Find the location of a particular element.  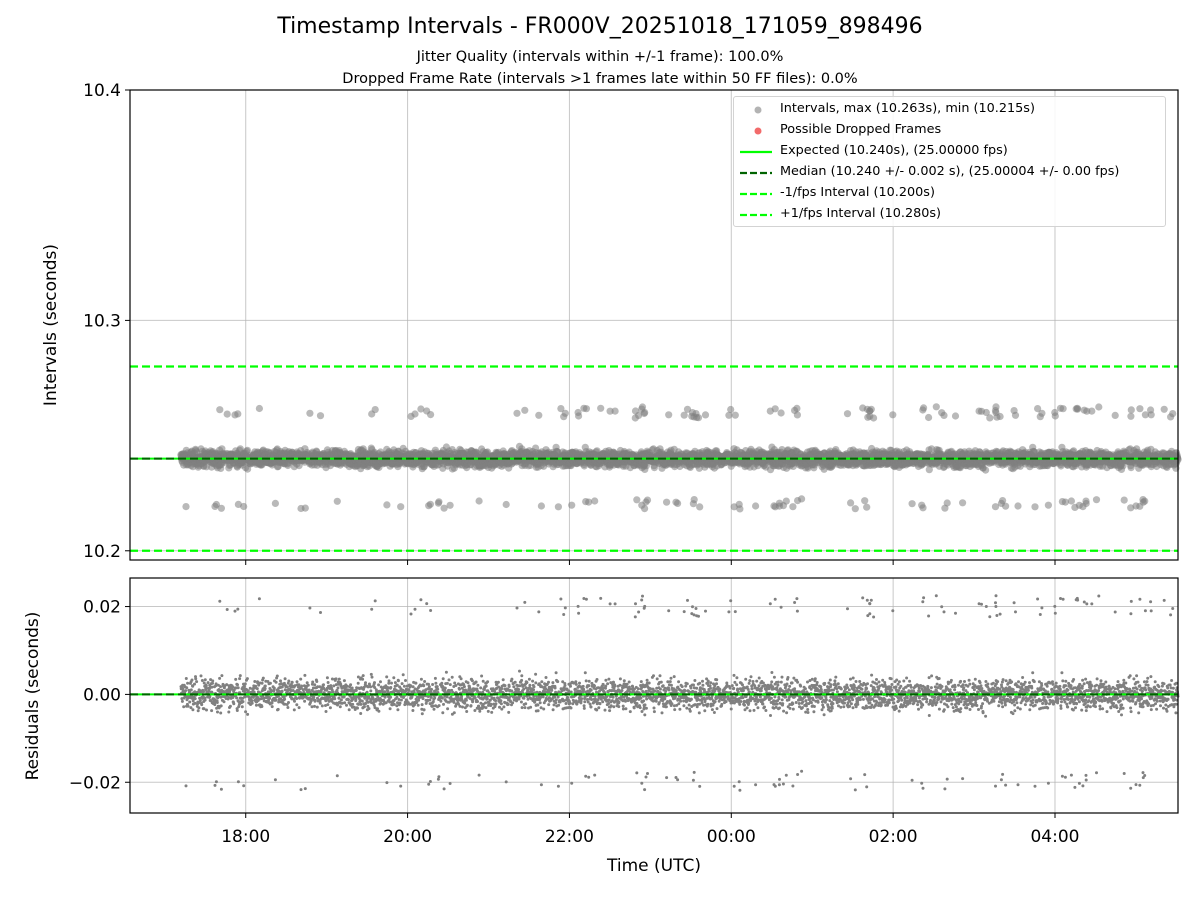

top-x-ticks is located at coordinates (650, 562).